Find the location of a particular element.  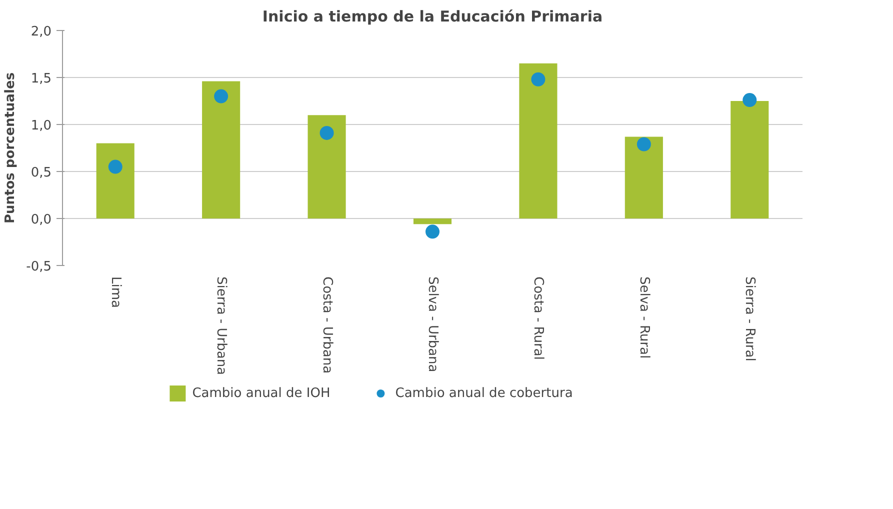

y-tick-label: 0,0 is located at coordinates (41, 220).